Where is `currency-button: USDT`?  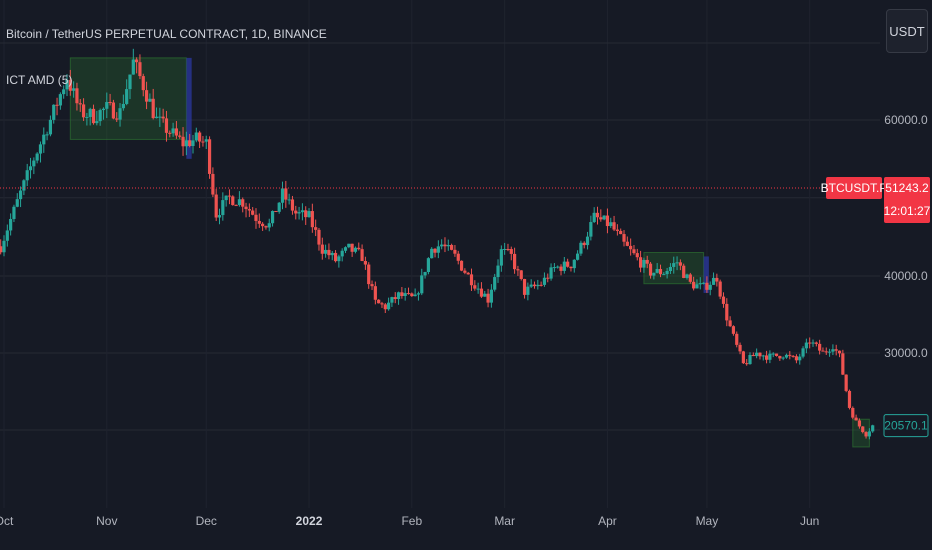 currency-button: USDT is located at coordinates (907, 31).